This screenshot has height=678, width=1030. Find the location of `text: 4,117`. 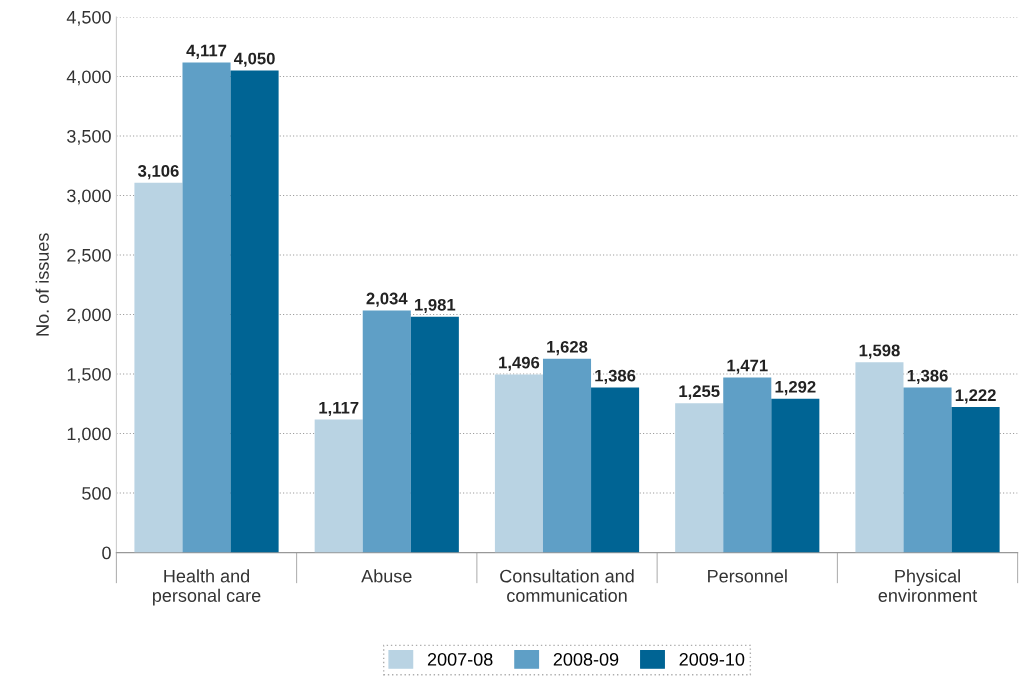

text: 4,117 is located at coordinates (206, 51).